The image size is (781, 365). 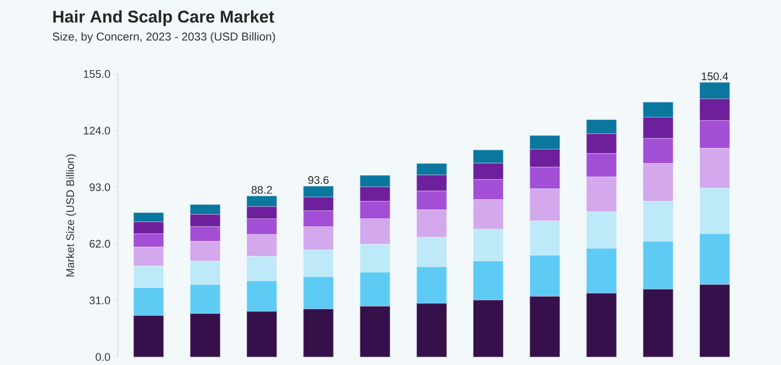 I want to click on chart-subtitle: Size, by Concern, 2023 - 2033 (USD Billion), so click(x=163, y=37).